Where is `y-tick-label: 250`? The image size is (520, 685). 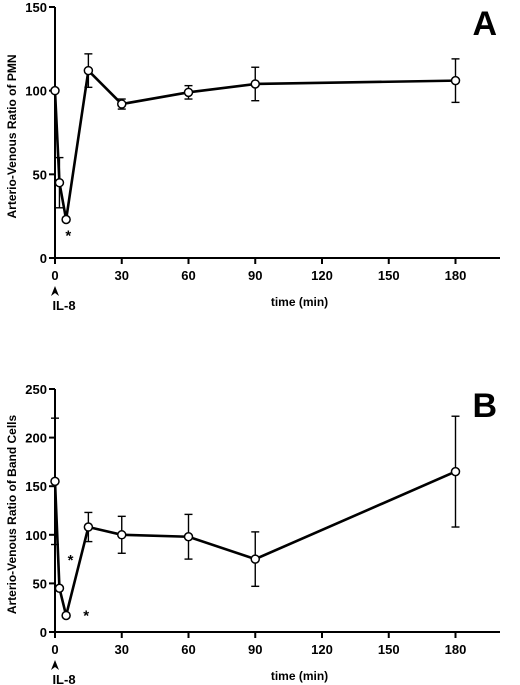 y-tick-label: 250 is located at coordinates (36, 389).